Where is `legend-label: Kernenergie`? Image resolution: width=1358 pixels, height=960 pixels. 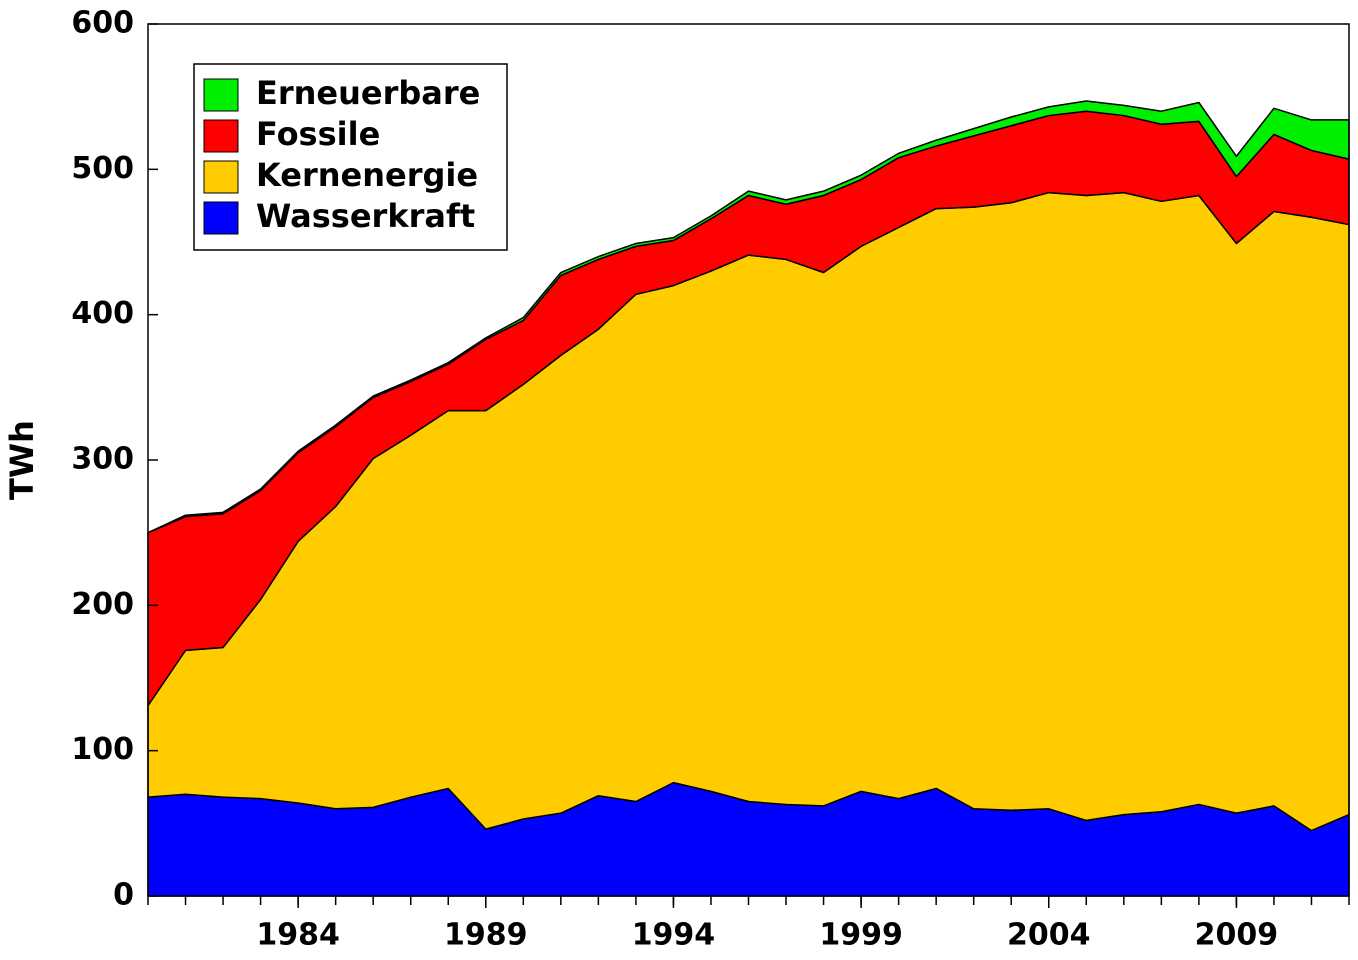 legend-label: Kernenergie is located at coordinates (367, 175).